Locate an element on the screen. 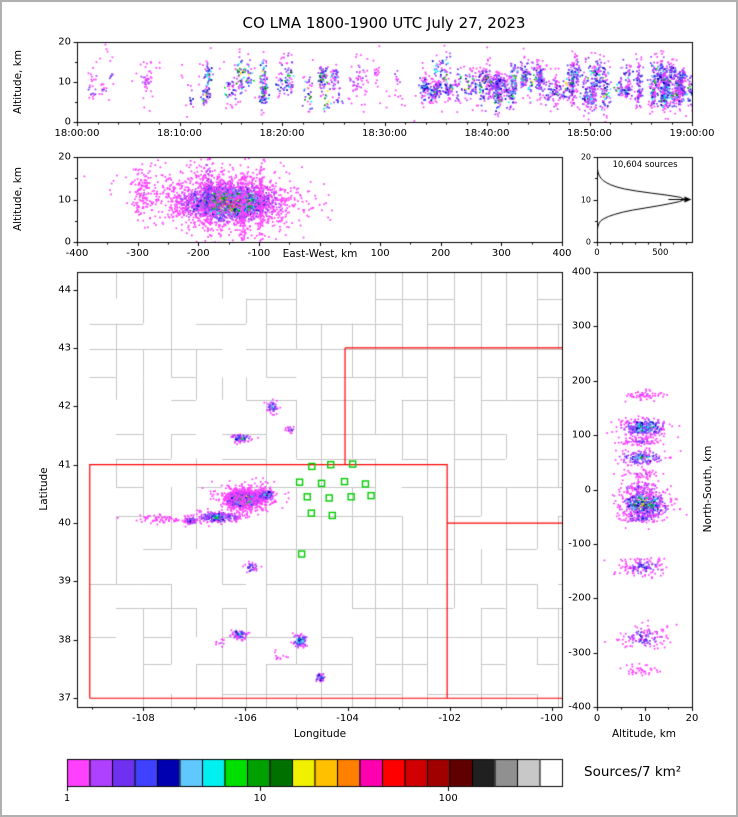 Image resolution: width=738 pixels, height=817 pixels. north-south-axis-y-tick-label: 200 is located at coordinates (581, 381).